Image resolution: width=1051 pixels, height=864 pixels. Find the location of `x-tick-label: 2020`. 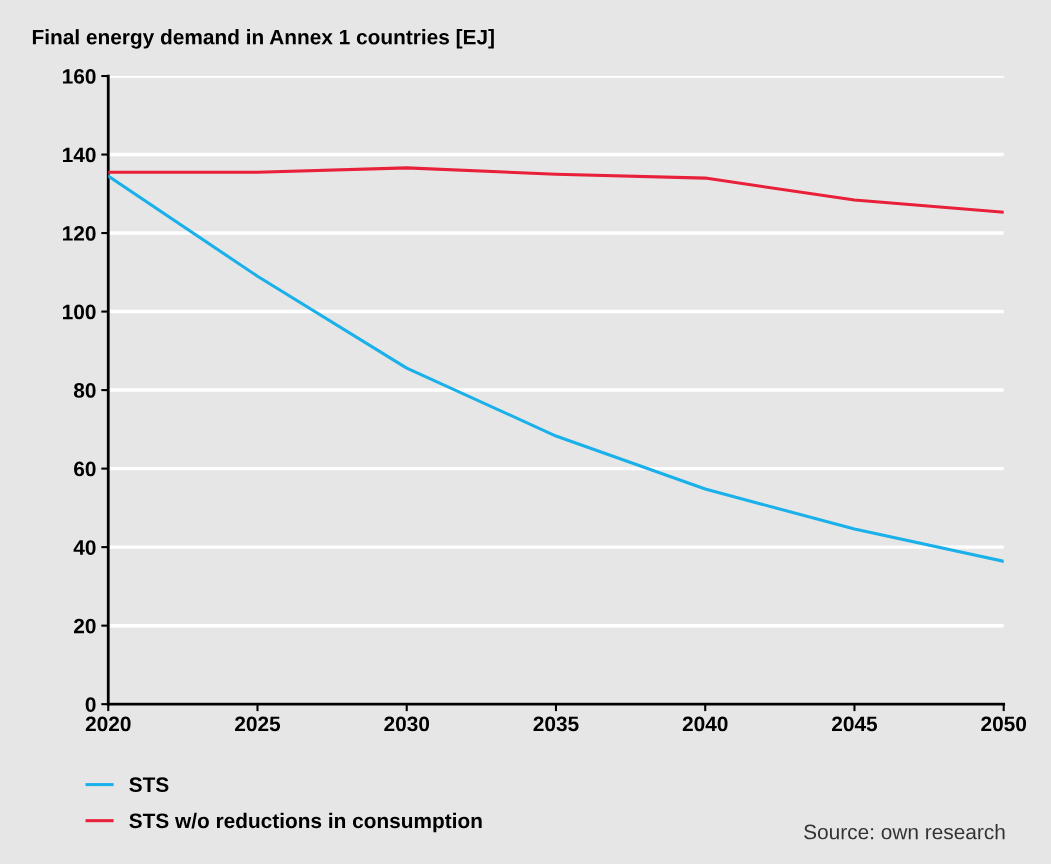

x-tick-label: 2020 is located at coordinates (108, 724).